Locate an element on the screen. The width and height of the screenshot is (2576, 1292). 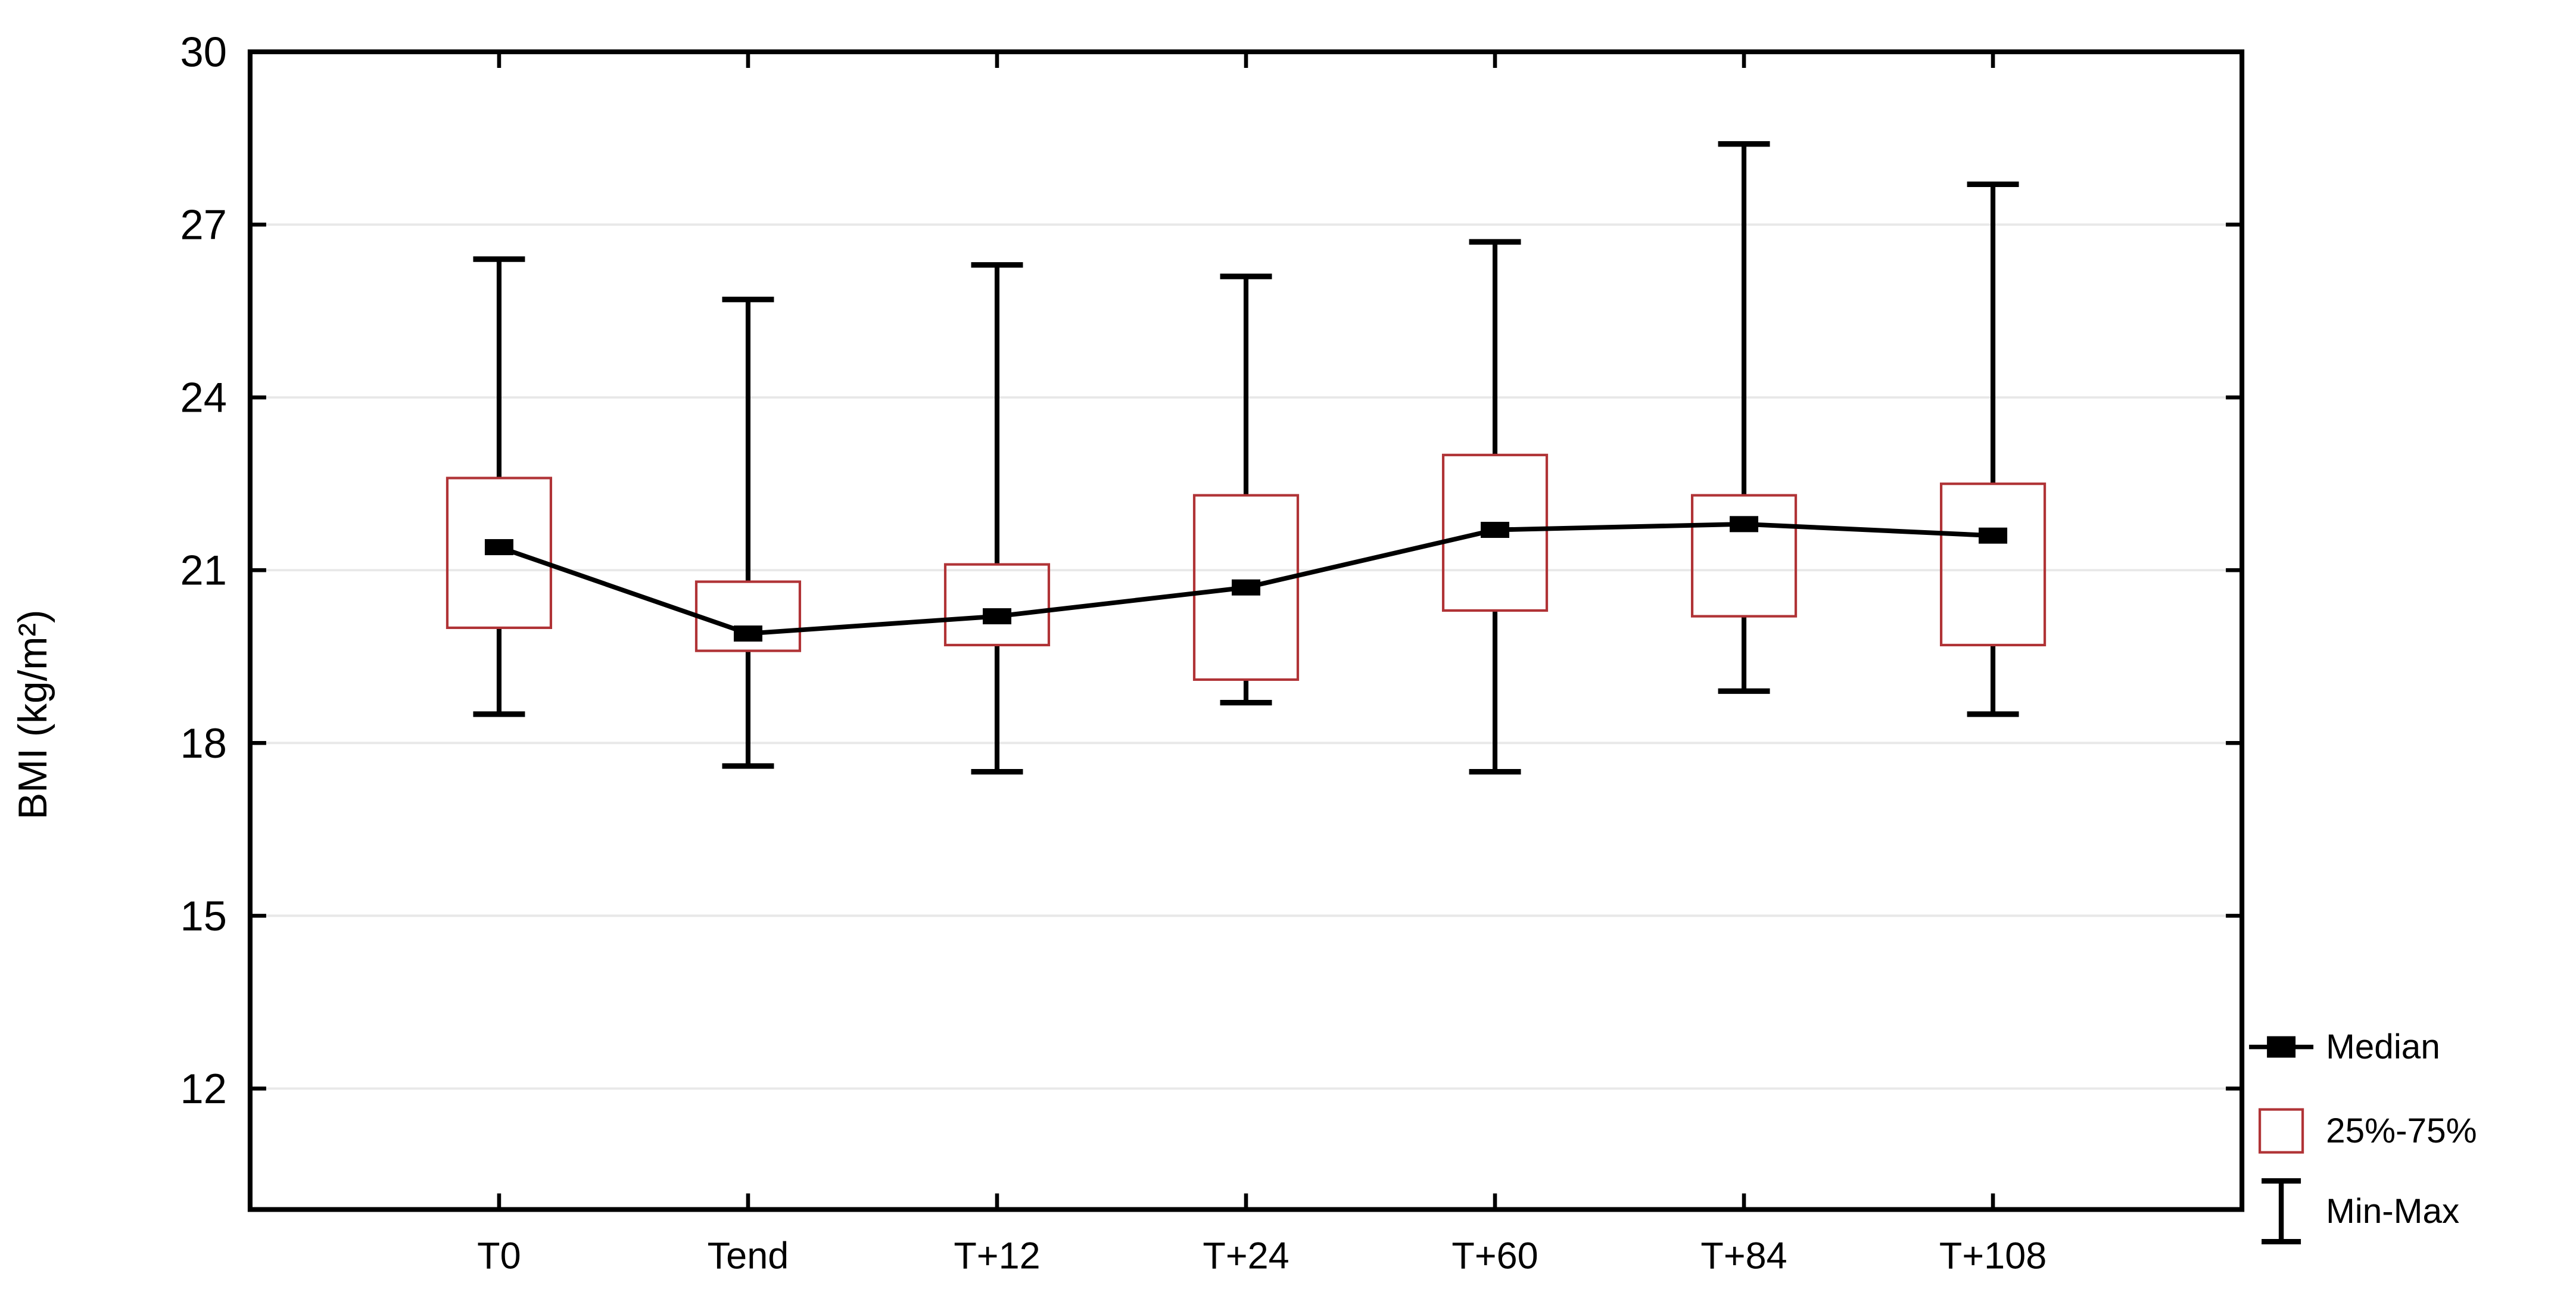
legend-item-iqr: 25%-75% is located at coordinates (2368, 1131).